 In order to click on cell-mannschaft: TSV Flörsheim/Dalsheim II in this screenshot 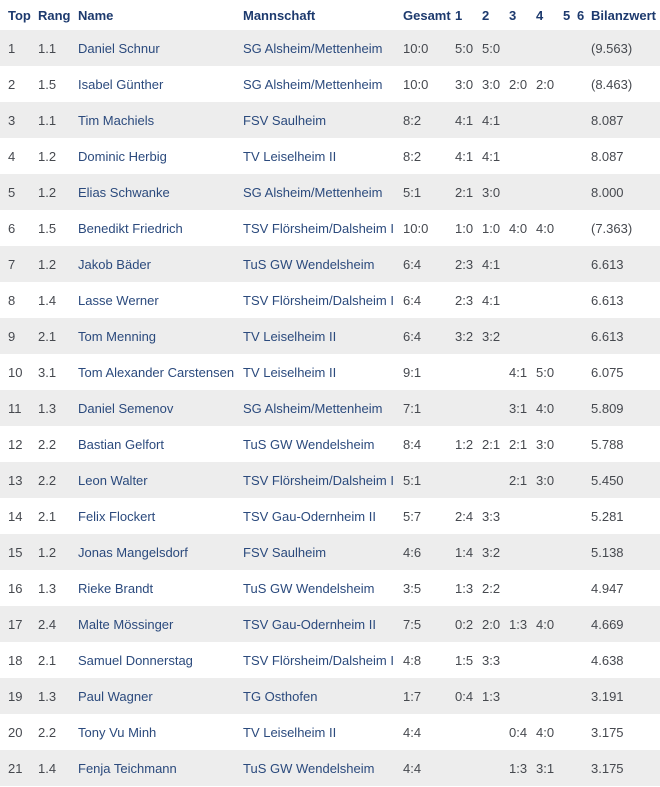, I will do `click(315, 228)`.